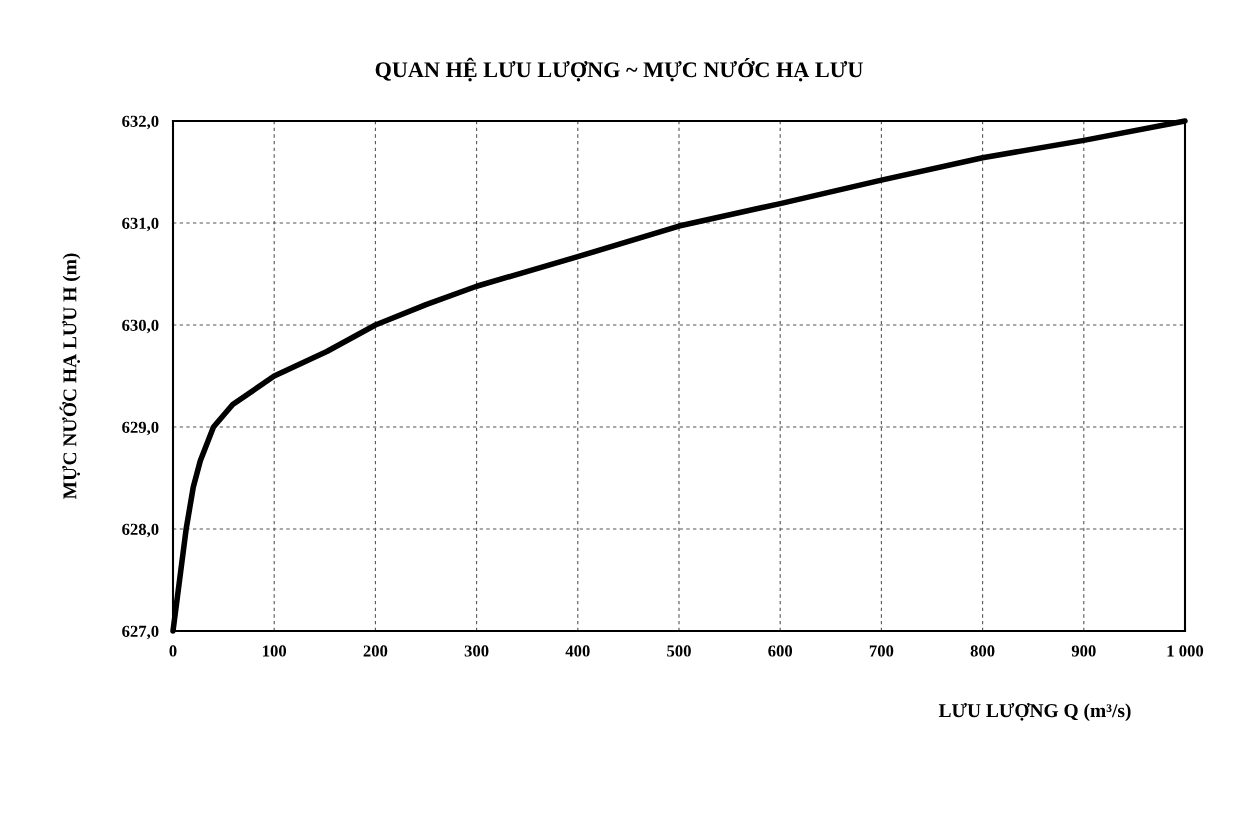 This screenshot has height=814, width=1238. I want to click on x-tick-label: 500, so click(679, 651).